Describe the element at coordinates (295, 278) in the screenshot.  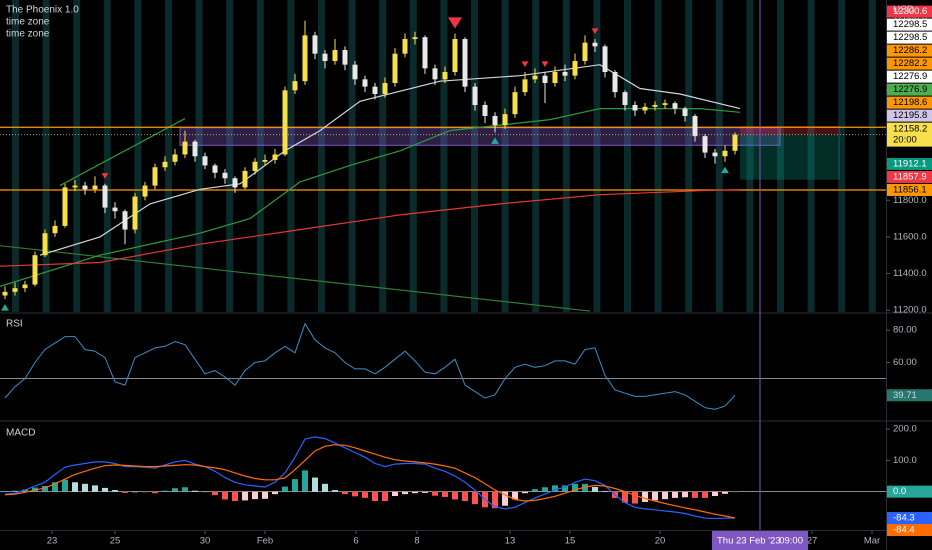
I see `trendline` at that location.